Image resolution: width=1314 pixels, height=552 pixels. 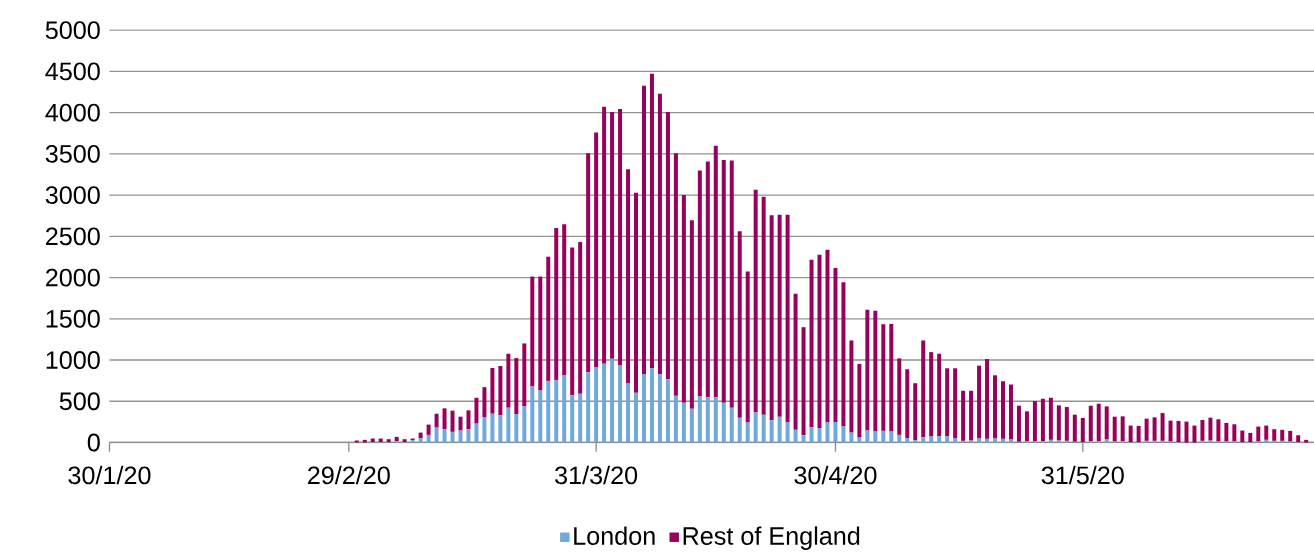 I want to click on legend-label: London, so click(x=614, y=535).